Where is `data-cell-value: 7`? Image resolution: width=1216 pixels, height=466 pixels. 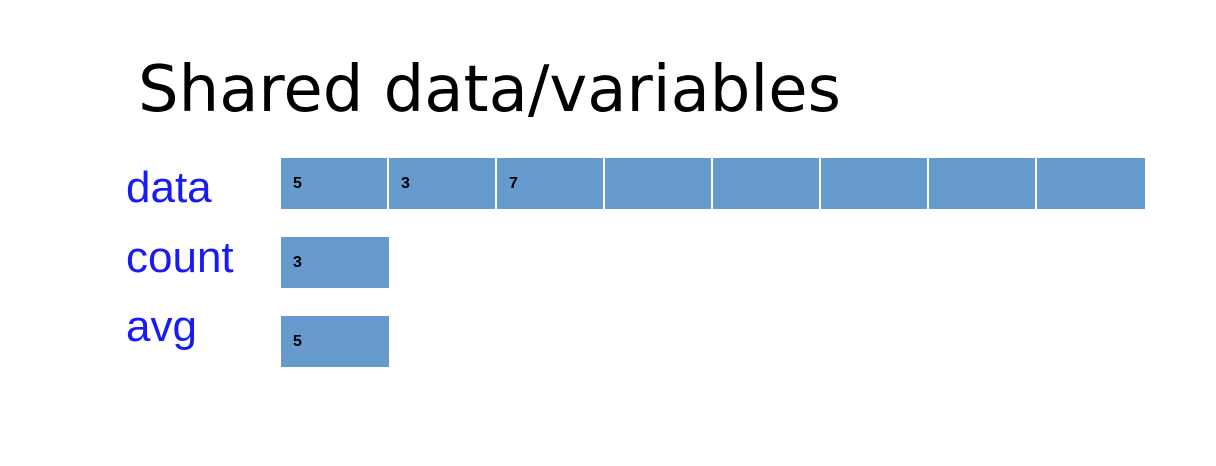 data-cell-value: 7 is located at coordinates (513, 183).